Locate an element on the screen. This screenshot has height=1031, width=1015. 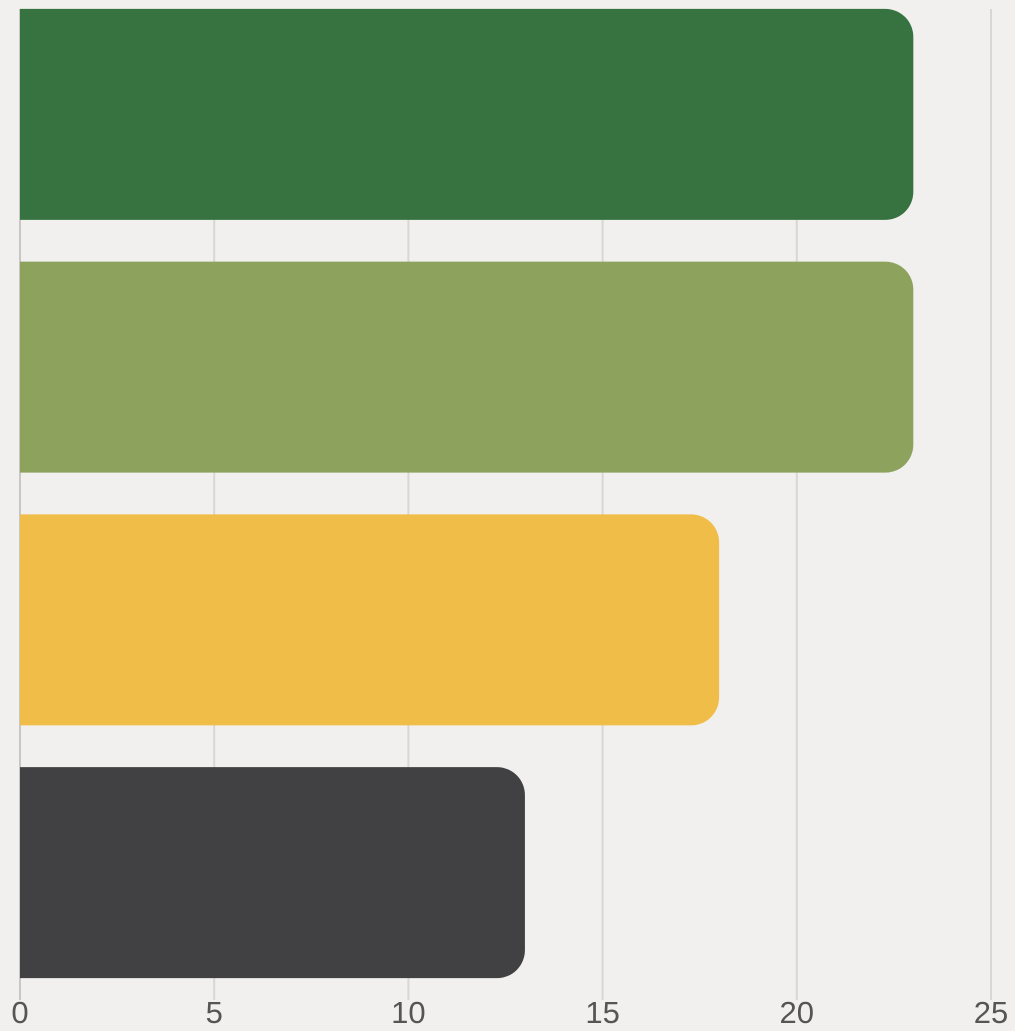
x-tick-label: 5 is located at coordinates (214, 1012).